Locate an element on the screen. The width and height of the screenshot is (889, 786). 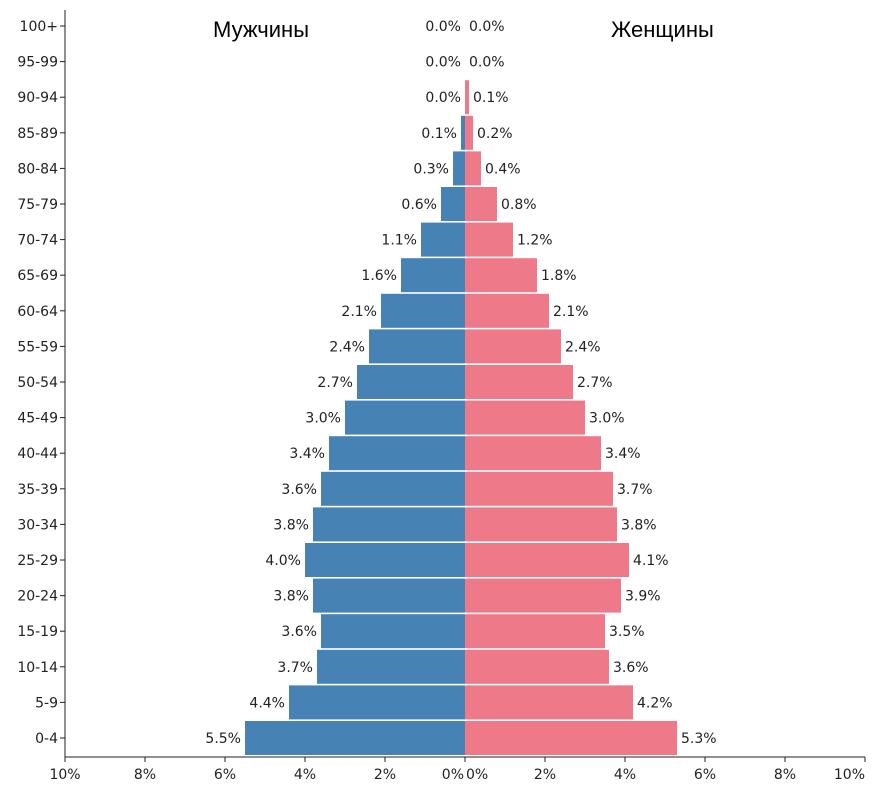
female-value-label: 3.8% is located at coordinates (639, 525).